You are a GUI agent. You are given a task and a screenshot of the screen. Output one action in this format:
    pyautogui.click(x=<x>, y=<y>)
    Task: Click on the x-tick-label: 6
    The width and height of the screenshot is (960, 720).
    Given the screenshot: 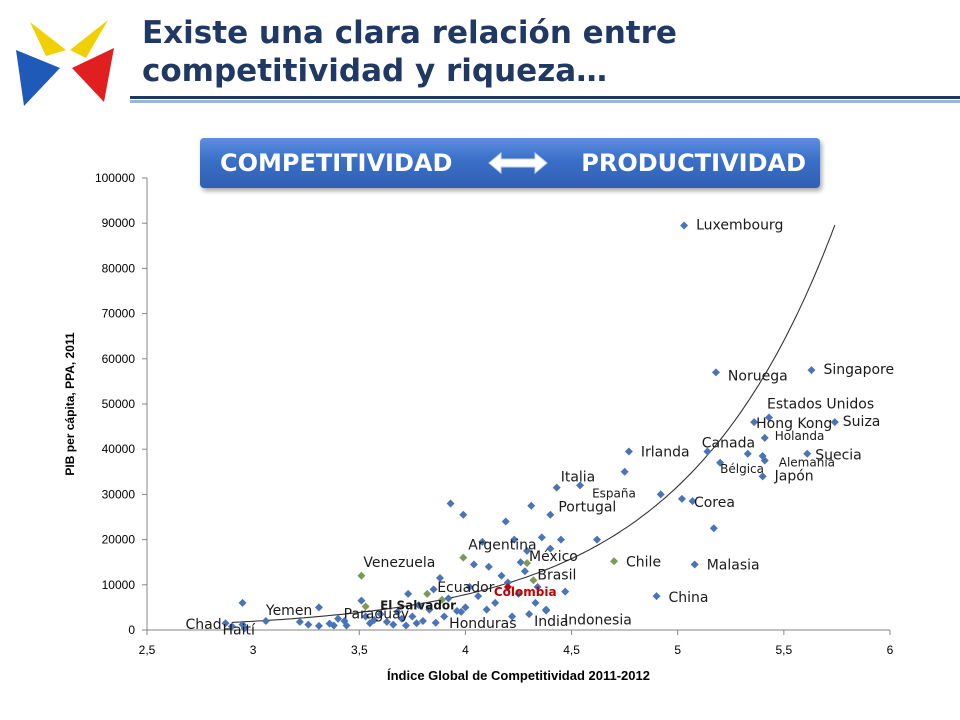 What is the action you would take?
    pyautogui.click(x=890, y=650)
    